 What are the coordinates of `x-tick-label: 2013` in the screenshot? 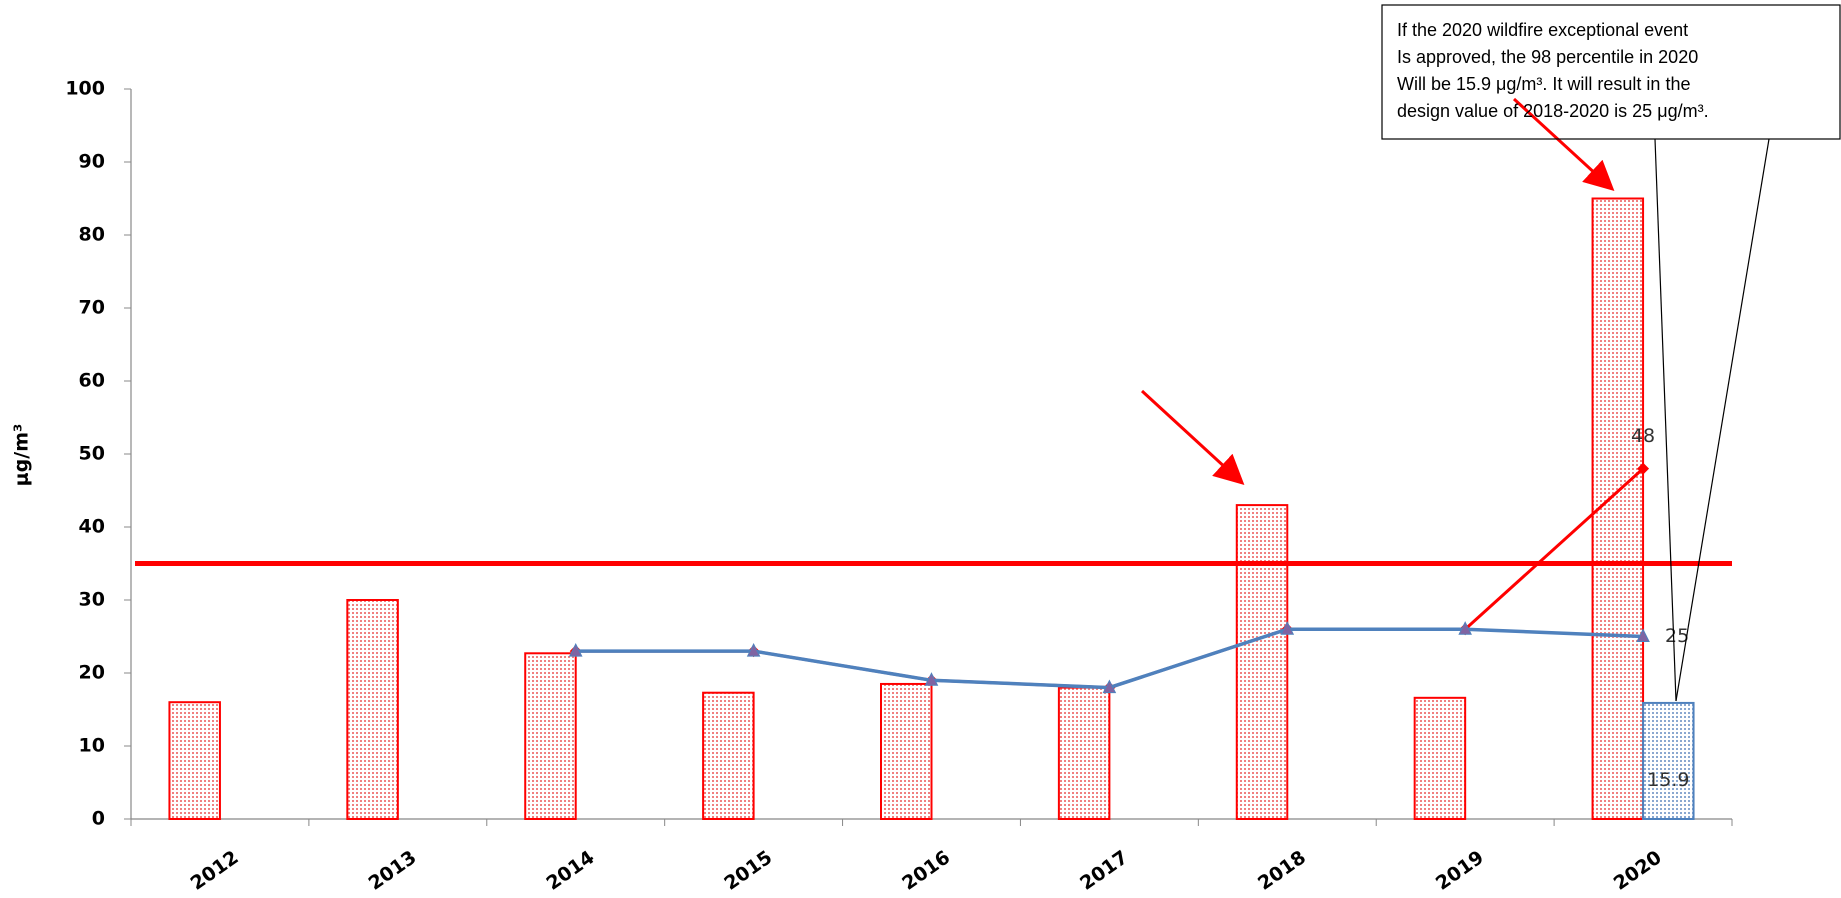 It's located at (393, 870).